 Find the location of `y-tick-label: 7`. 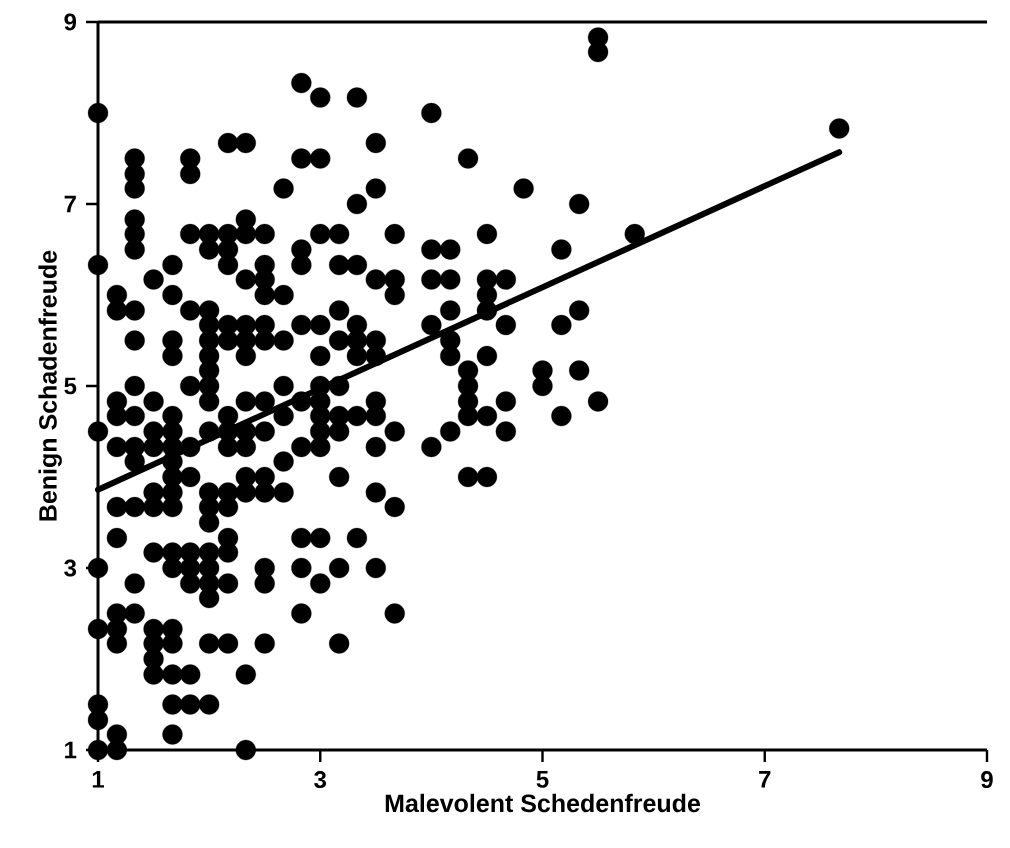

y-tick-label: 7 is located at coordinates (70, 204).